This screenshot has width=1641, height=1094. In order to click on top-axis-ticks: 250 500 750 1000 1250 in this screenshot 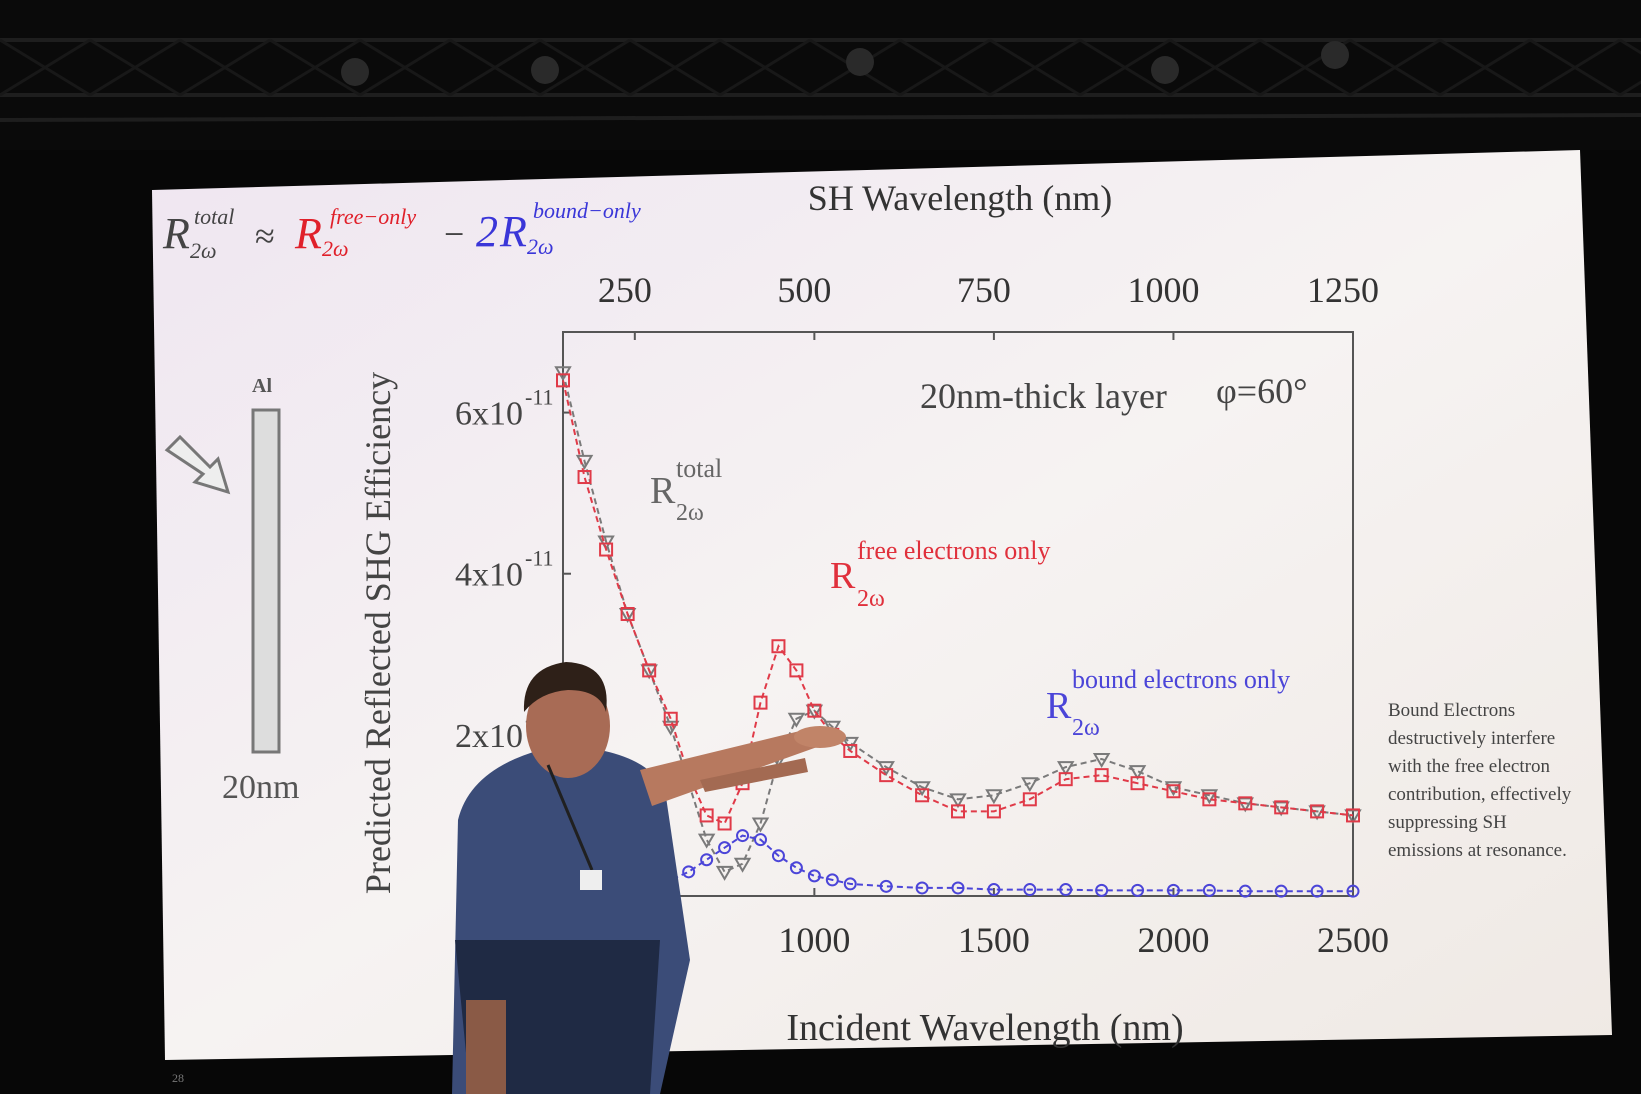, I will do `click(988, 305)`.